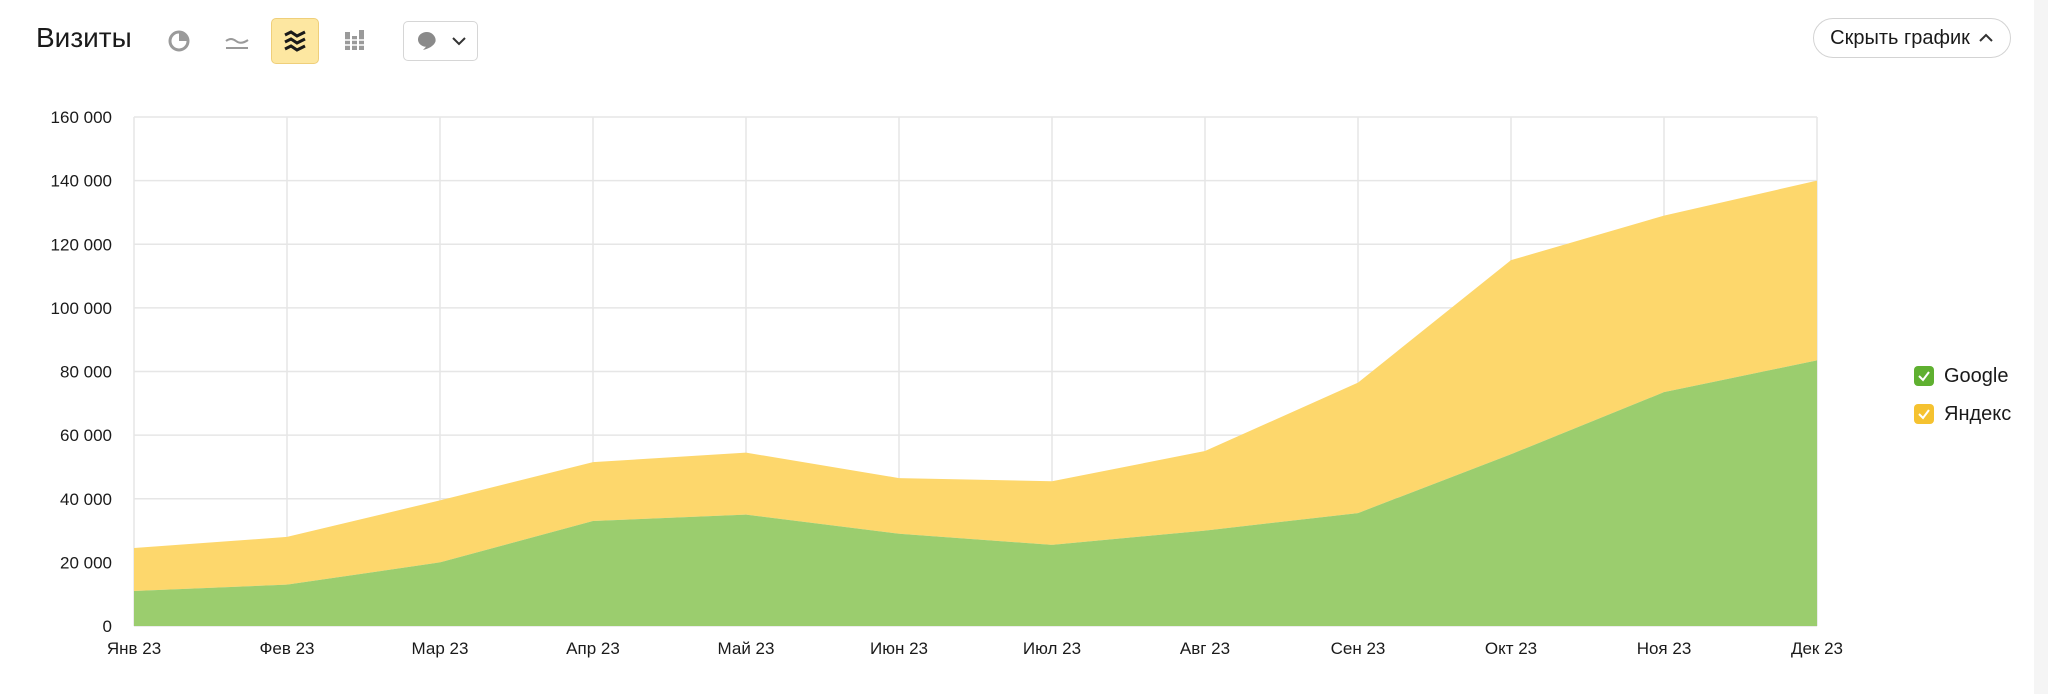  I want to click on page-title: Визиты, so click(84, 37).